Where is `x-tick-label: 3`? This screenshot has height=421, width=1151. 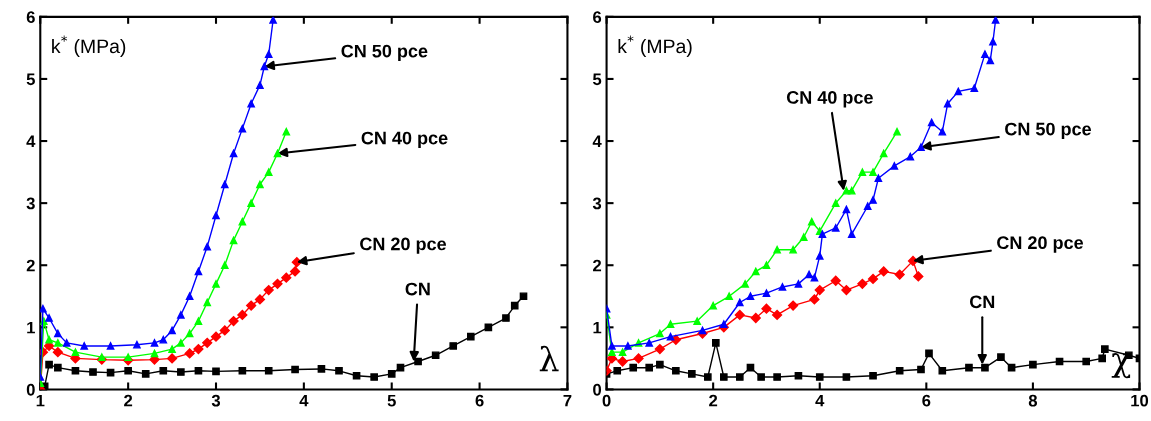 x-tick-label: 3 is located at coordinates (216, 400).